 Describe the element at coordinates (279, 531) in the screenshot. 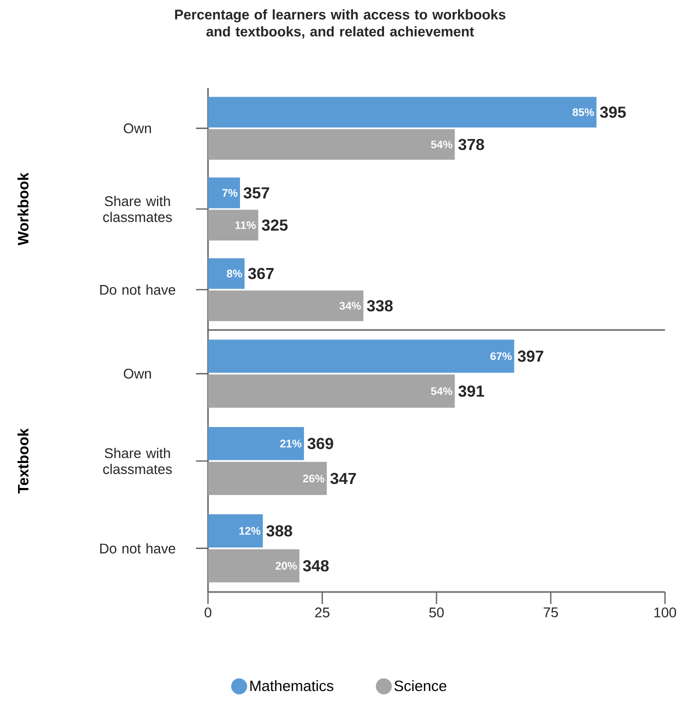

I see `annotation: 388` at that location.